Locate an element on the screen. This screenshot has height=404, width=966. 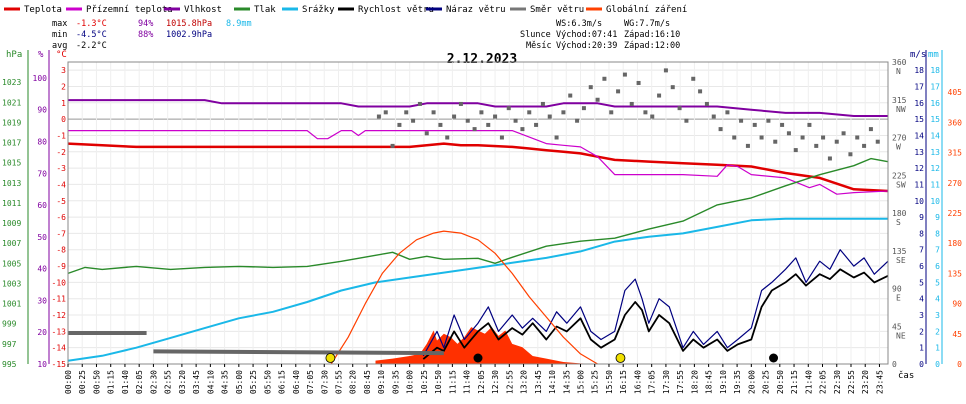
y-tick-label-mm: 4 is located at coordinates (937, 299).